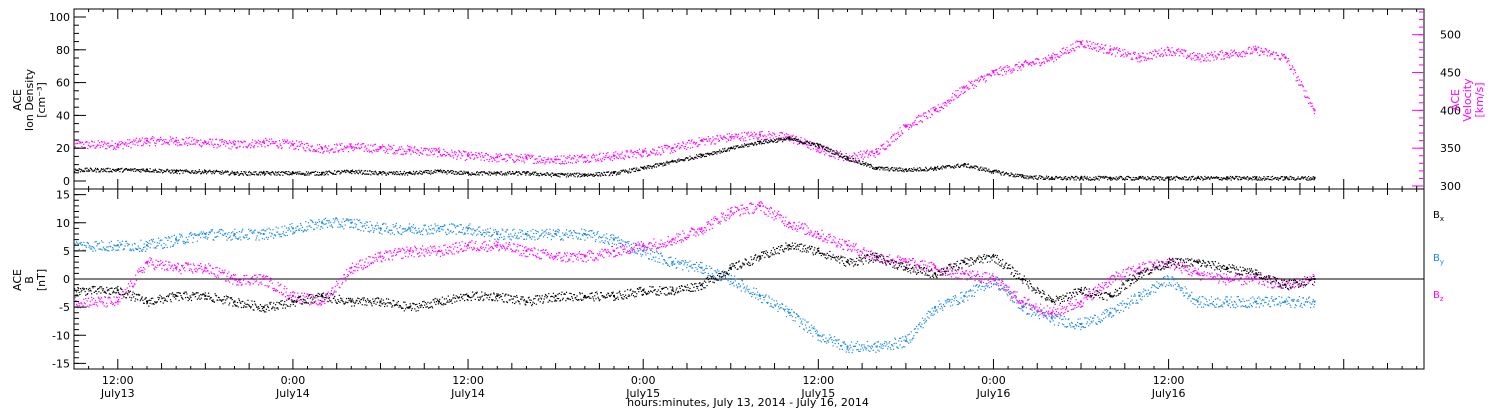 The height and width of the screenshot is (410, 1500). Describe the element at coordinates (409, 172) in the screenshot. I see `density-series-point` at that location.